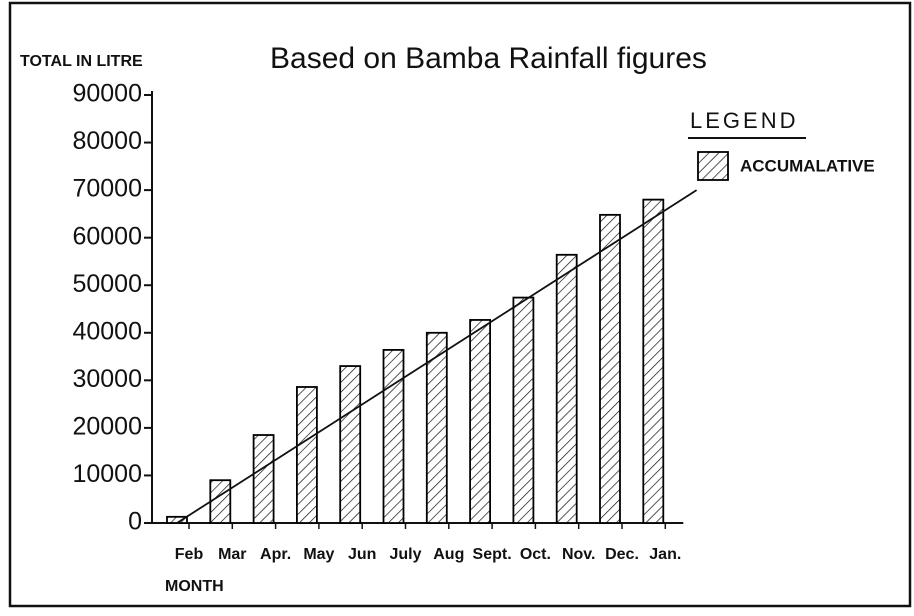 This screenshot has height=616, width=914. What do you see at coordinates (107, 141) in the screenshot?
I see `y-tick-label: 80000` at bounding box center [107, 141].